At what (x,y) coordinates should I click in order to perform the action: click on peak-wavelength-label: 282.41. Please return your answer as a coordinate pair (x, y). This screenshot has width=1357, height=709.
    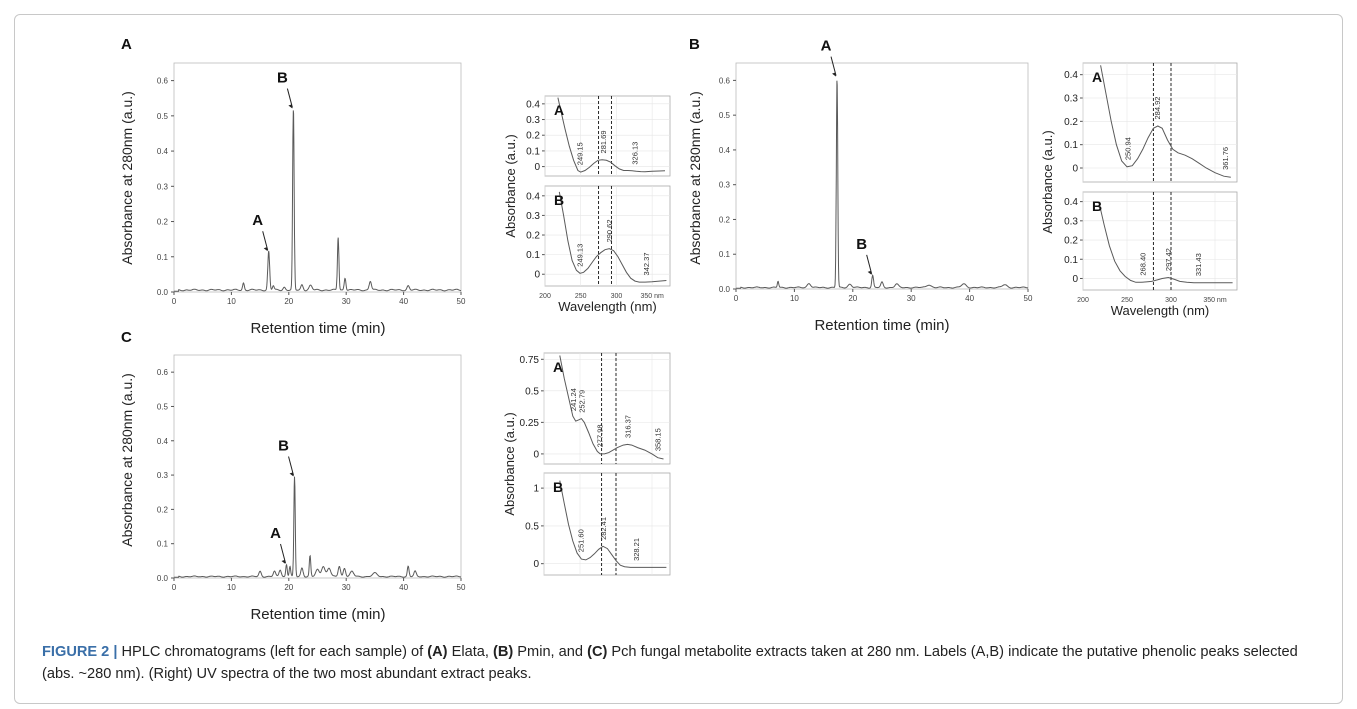
    Looking at the image, I should click on (603, 528).